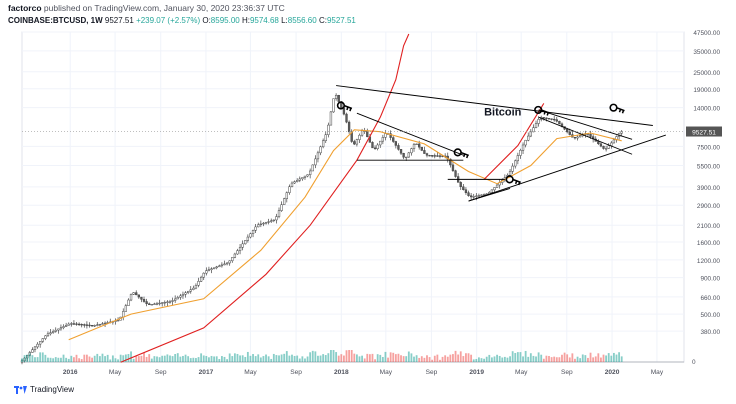 The width and height of the screenshot is (736, 404). What do you see at coordinates (52, 389) in the screenshot?
I see `tradingview-brand: TradingView` at bounding box center [52, 389].